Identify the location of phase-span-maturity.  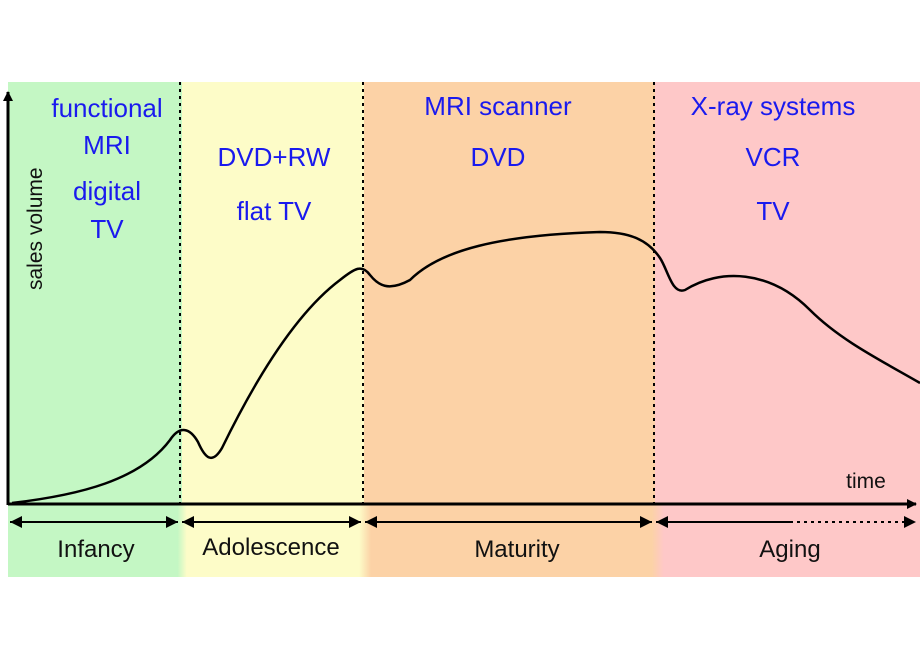
(508, 522).